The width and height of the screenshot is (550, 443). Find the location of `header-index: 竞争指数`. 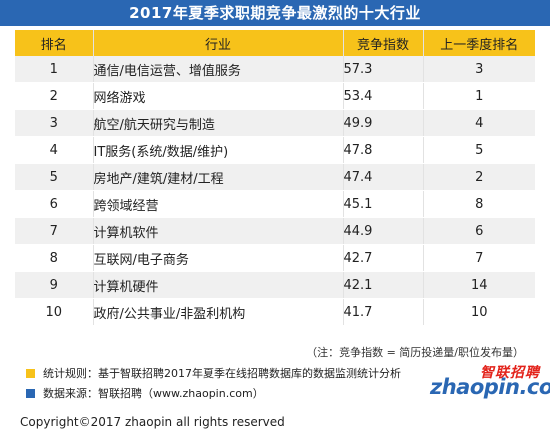

header-index: 竞争指数 is located at coordinates (383, 43).